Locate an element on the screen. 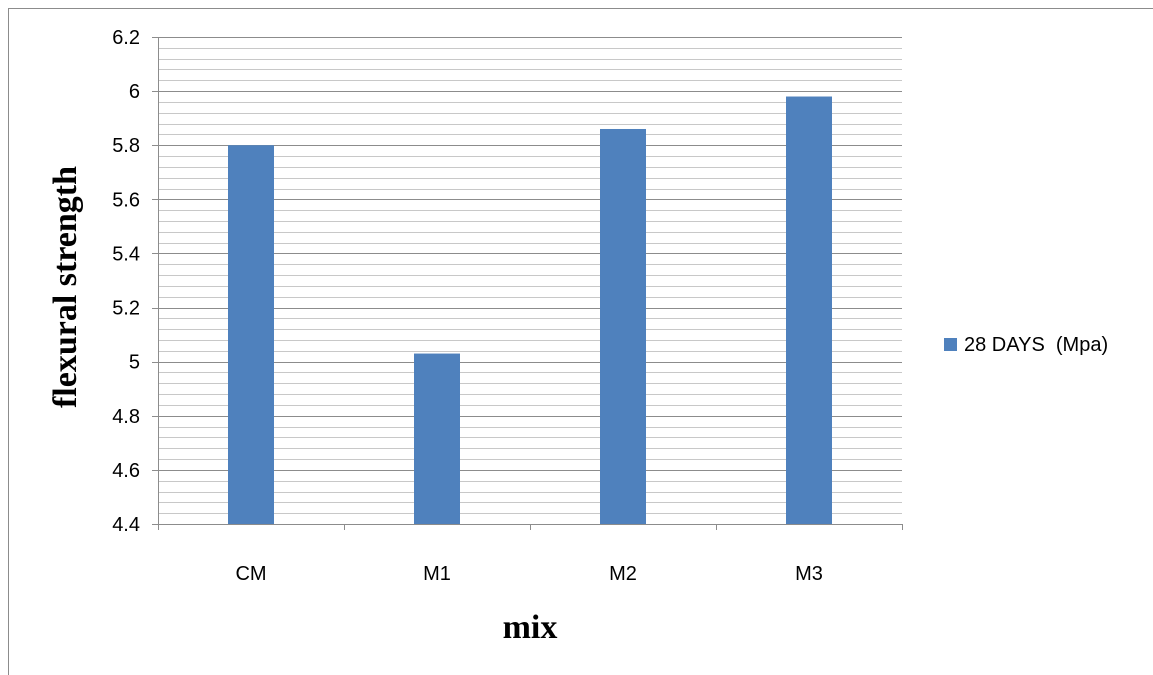  y-tick-label: 6.2 is located at coordinates (126, 38).